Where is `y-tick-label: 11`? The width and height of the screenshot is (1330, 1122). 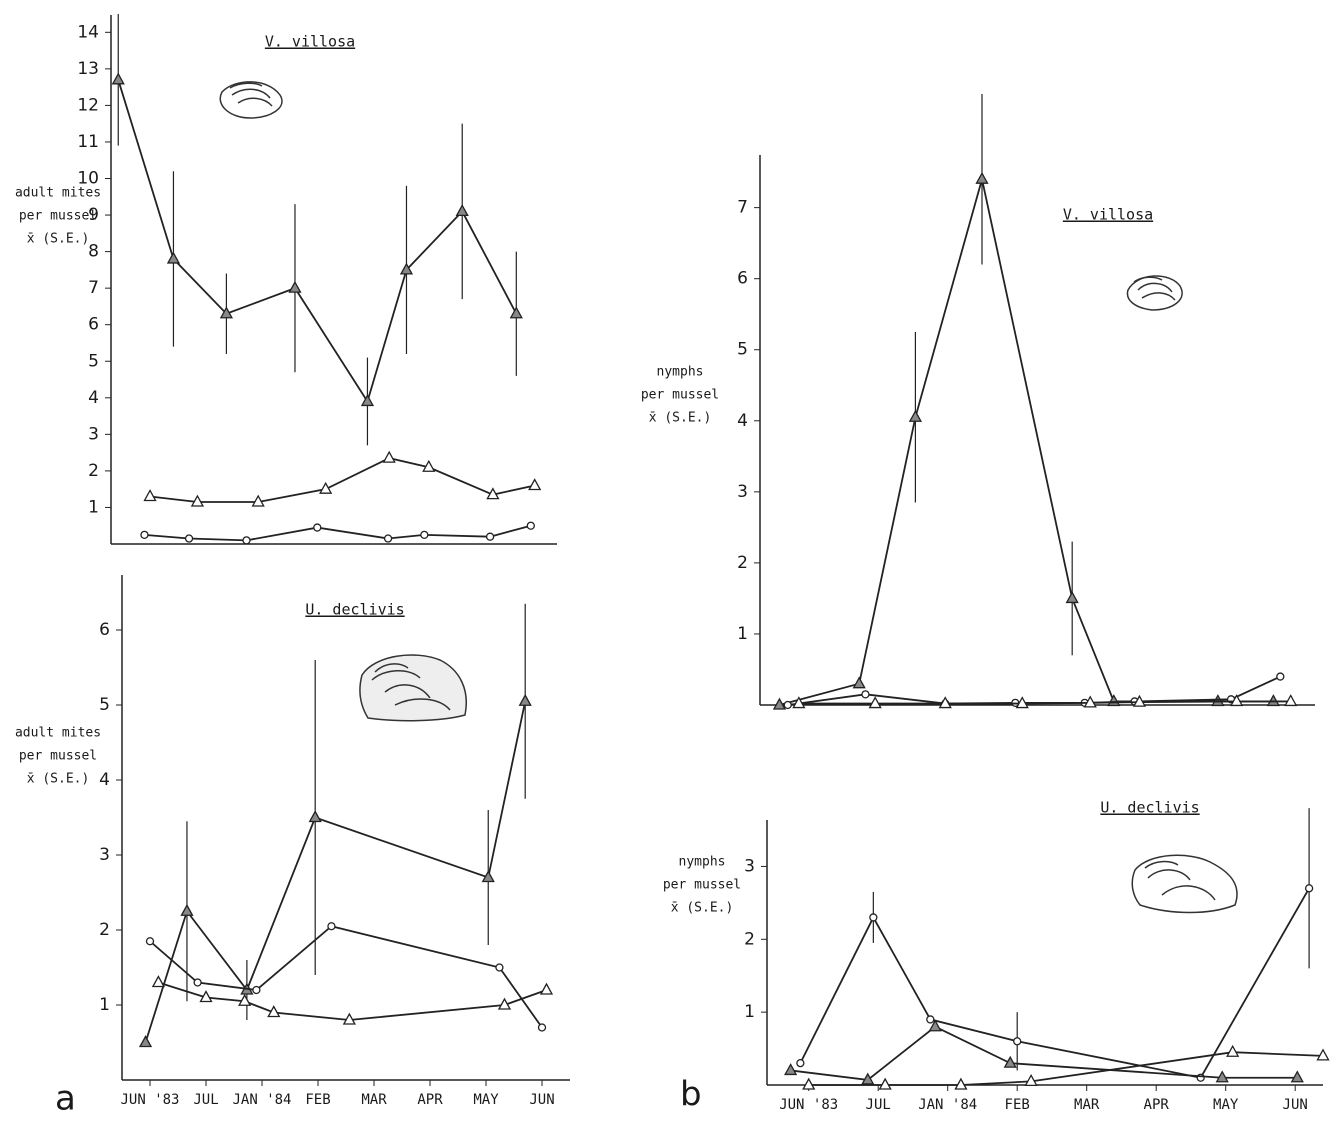
y-tick-label: 11 is located at coordinates (88, 142).